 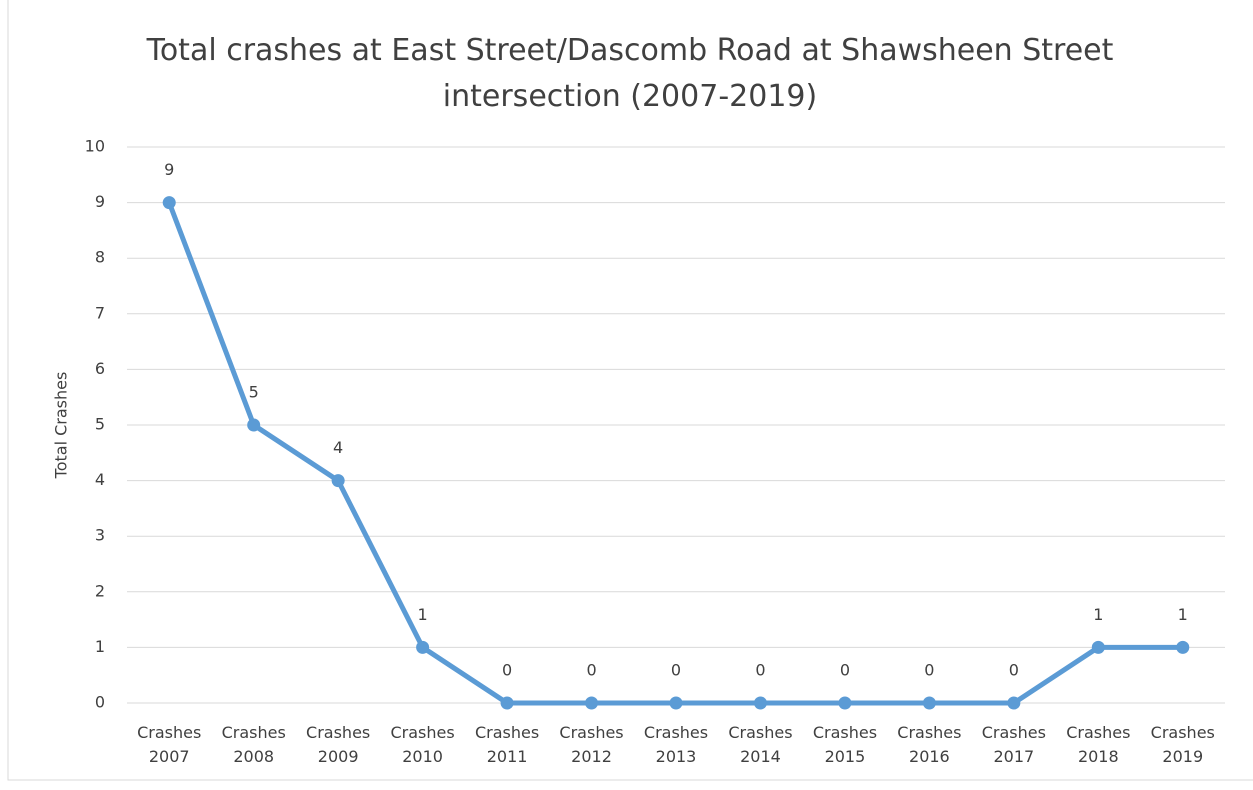 What do you see at coordinates (169, 169) in the screenshot?
I see `data-label: 9` at bounding box center [169, 169].